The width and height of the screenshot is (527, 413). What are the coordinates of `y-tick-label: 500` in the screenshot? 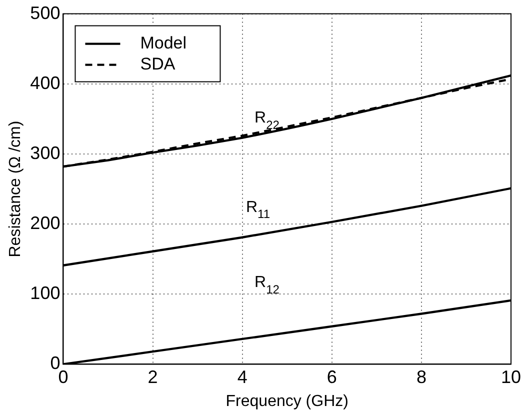 It's located at (45, 12).